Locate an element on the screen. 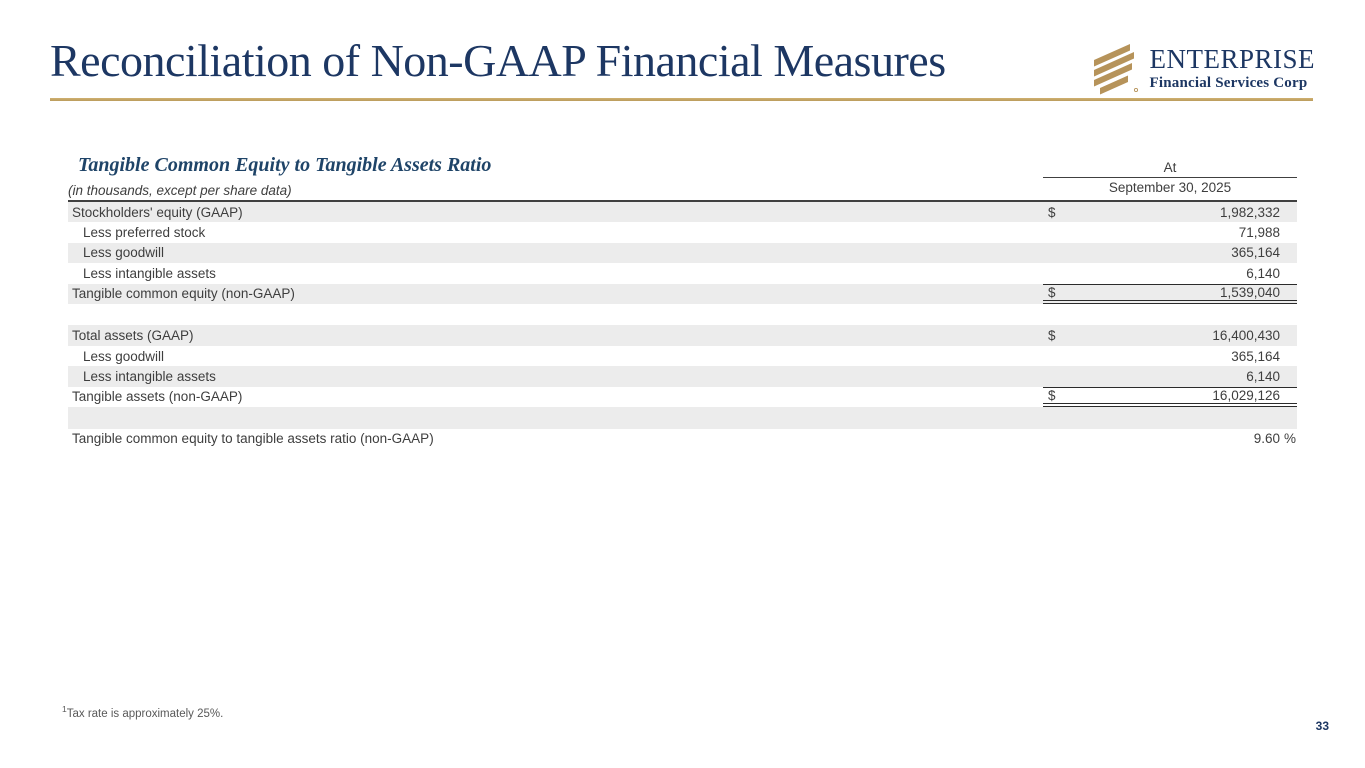 This screenshot has height=768, width=1365. row-values: $16,029,126 is located at coordinates (1170, 397).